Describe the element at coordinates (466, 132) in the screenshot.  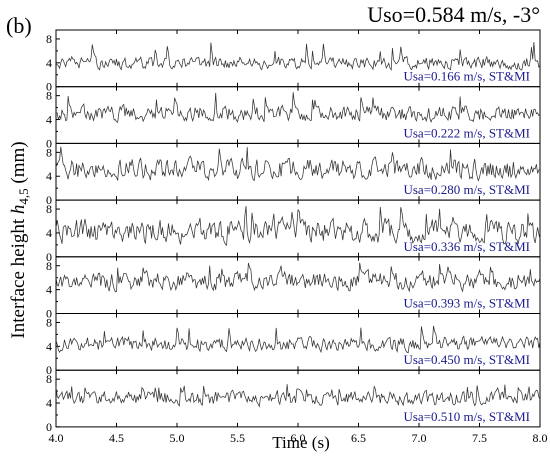
I see `series-annotation: Usa=0.222 m/s, ST&MI` at that location.